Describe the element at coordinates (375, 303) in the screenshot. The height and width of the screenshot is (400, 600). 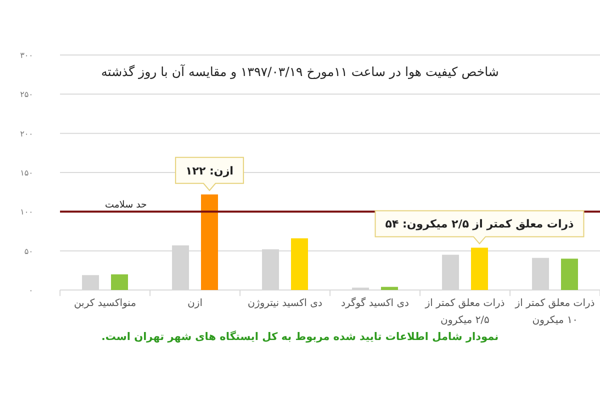
I see `x-tick-label: دی اکسید گوگرد` at that location.